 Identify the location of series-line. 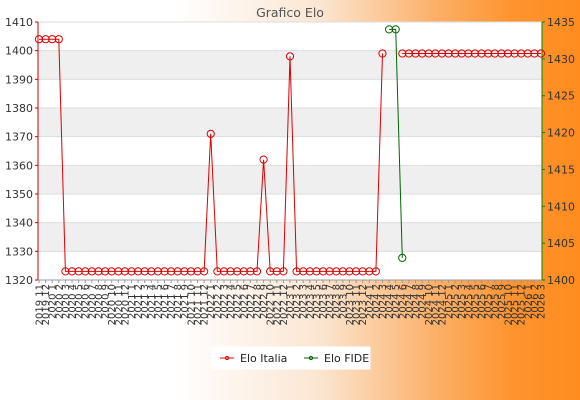
(396, 143).